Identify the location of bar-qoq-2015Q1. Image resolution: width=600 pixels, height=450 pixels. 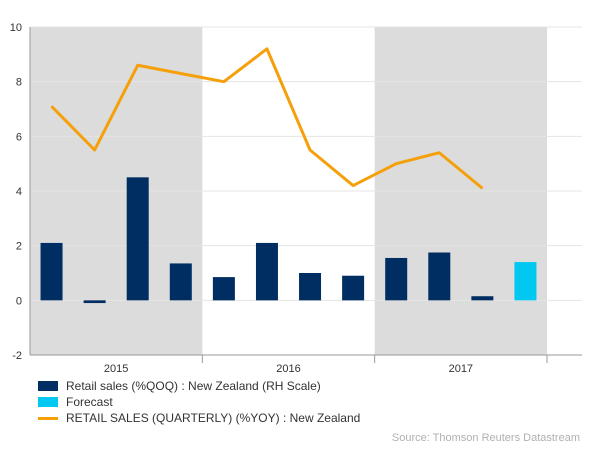
(51, 271).